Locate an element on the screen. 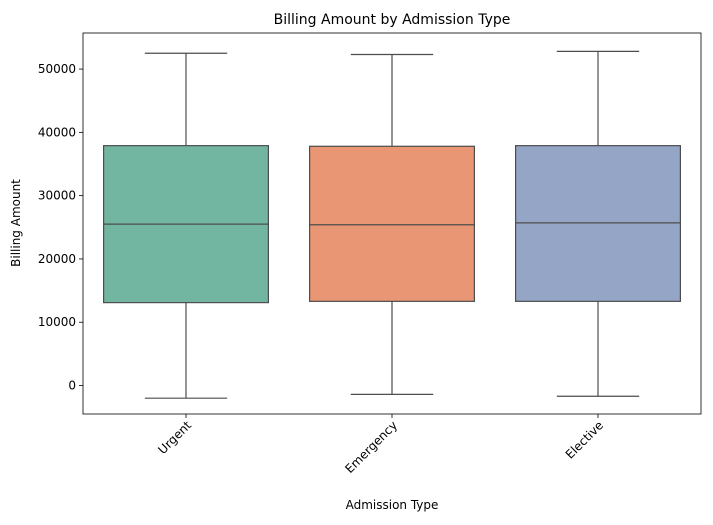 Image resolution: width=713 pixels, height=525 pixels. x-tick-label: Urgent is located at coordinates (174, 437).